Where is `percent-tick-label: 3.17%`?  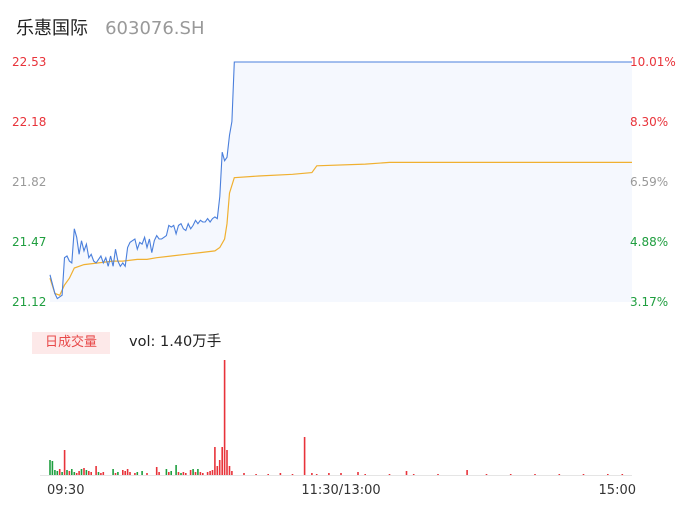 percent-tick-label: 3.17% is located at coordinates (649, 302).